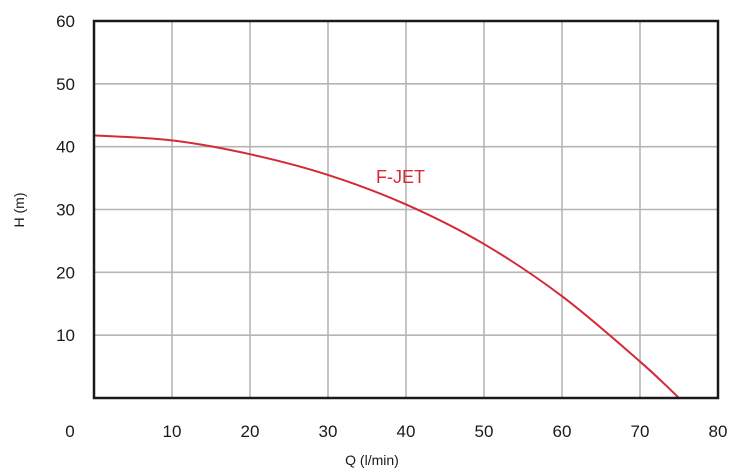 The height and width of the screenshot is (470, 733). Describe the element at coordinates (484, 431) in the screenshot. I see `x-tick-label: 50` at that location.